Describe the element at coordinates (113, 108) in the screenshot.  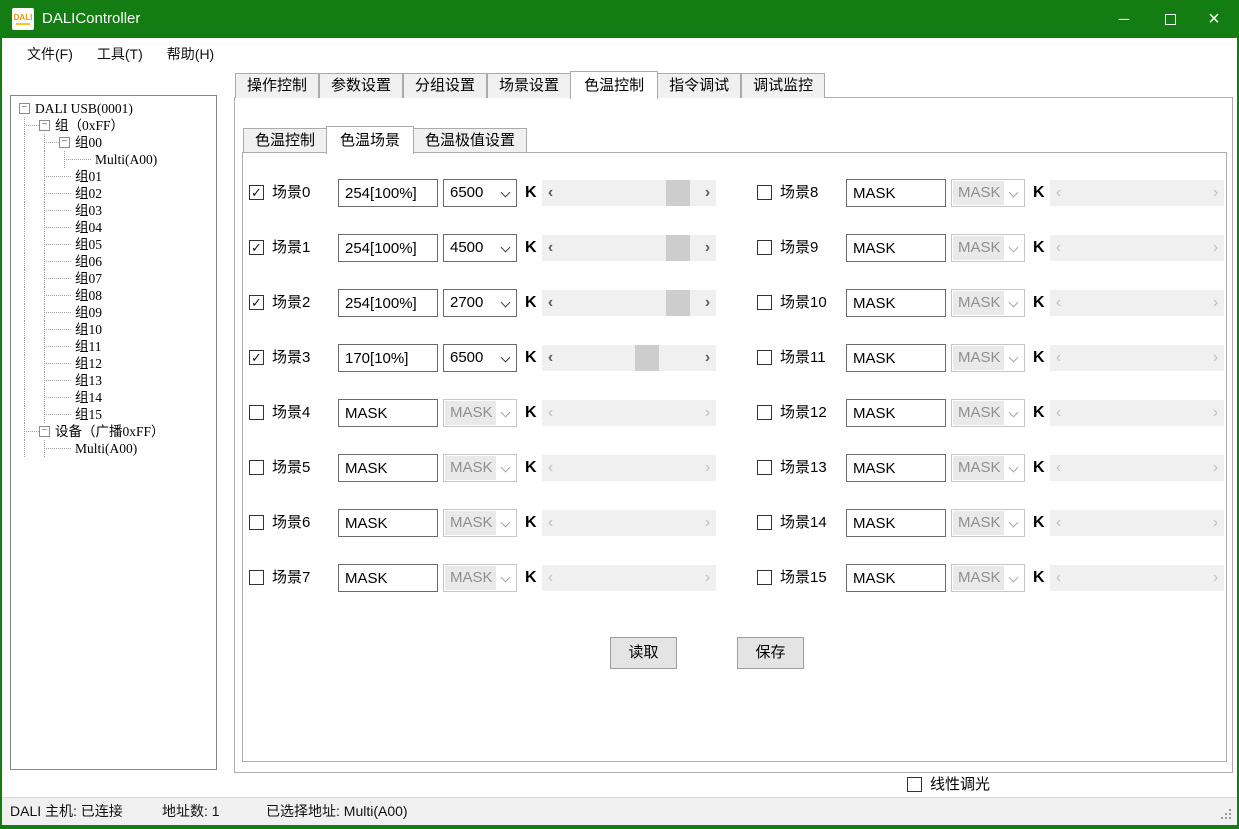
I see `tree-node: − DALI USB(0001)` at that location.